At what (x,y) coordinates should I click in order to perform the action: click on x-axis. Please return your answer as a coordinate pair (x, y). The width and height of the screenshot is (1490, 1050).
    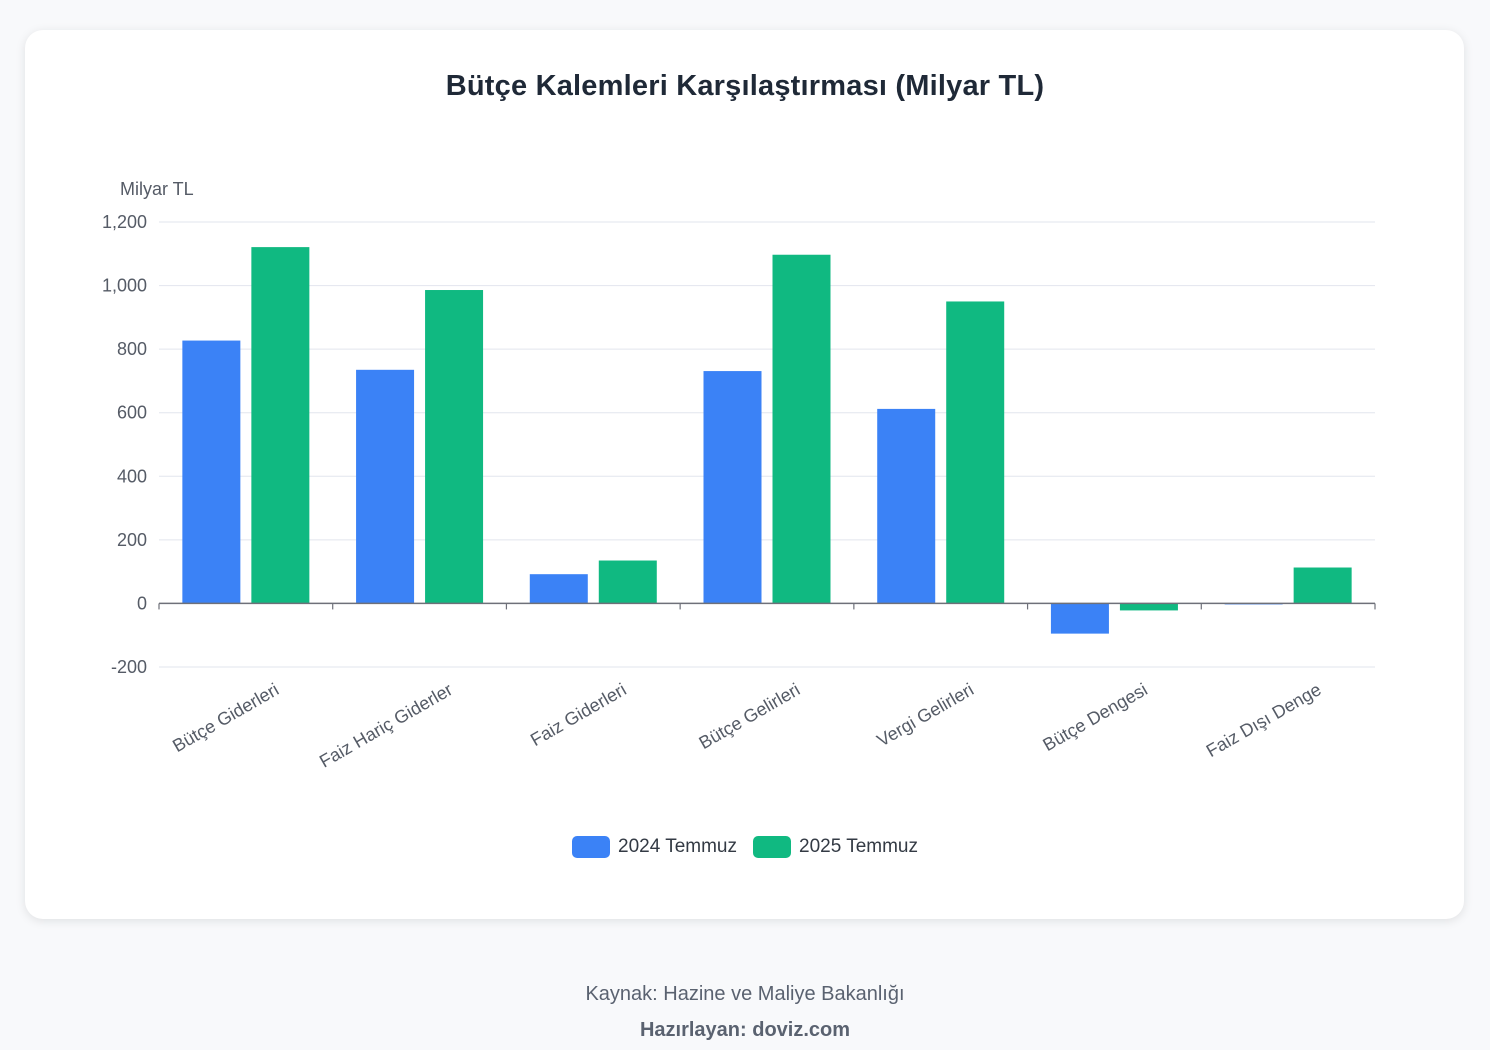
    Looking at the image, I should click on (767, 606).